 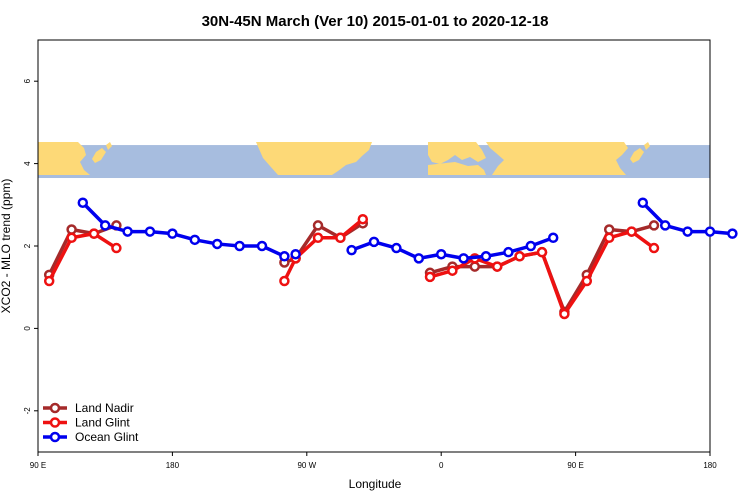 I want to click on y-axis-label: XCO2 - MLO trend (ppm), so click(x=6, y=246).